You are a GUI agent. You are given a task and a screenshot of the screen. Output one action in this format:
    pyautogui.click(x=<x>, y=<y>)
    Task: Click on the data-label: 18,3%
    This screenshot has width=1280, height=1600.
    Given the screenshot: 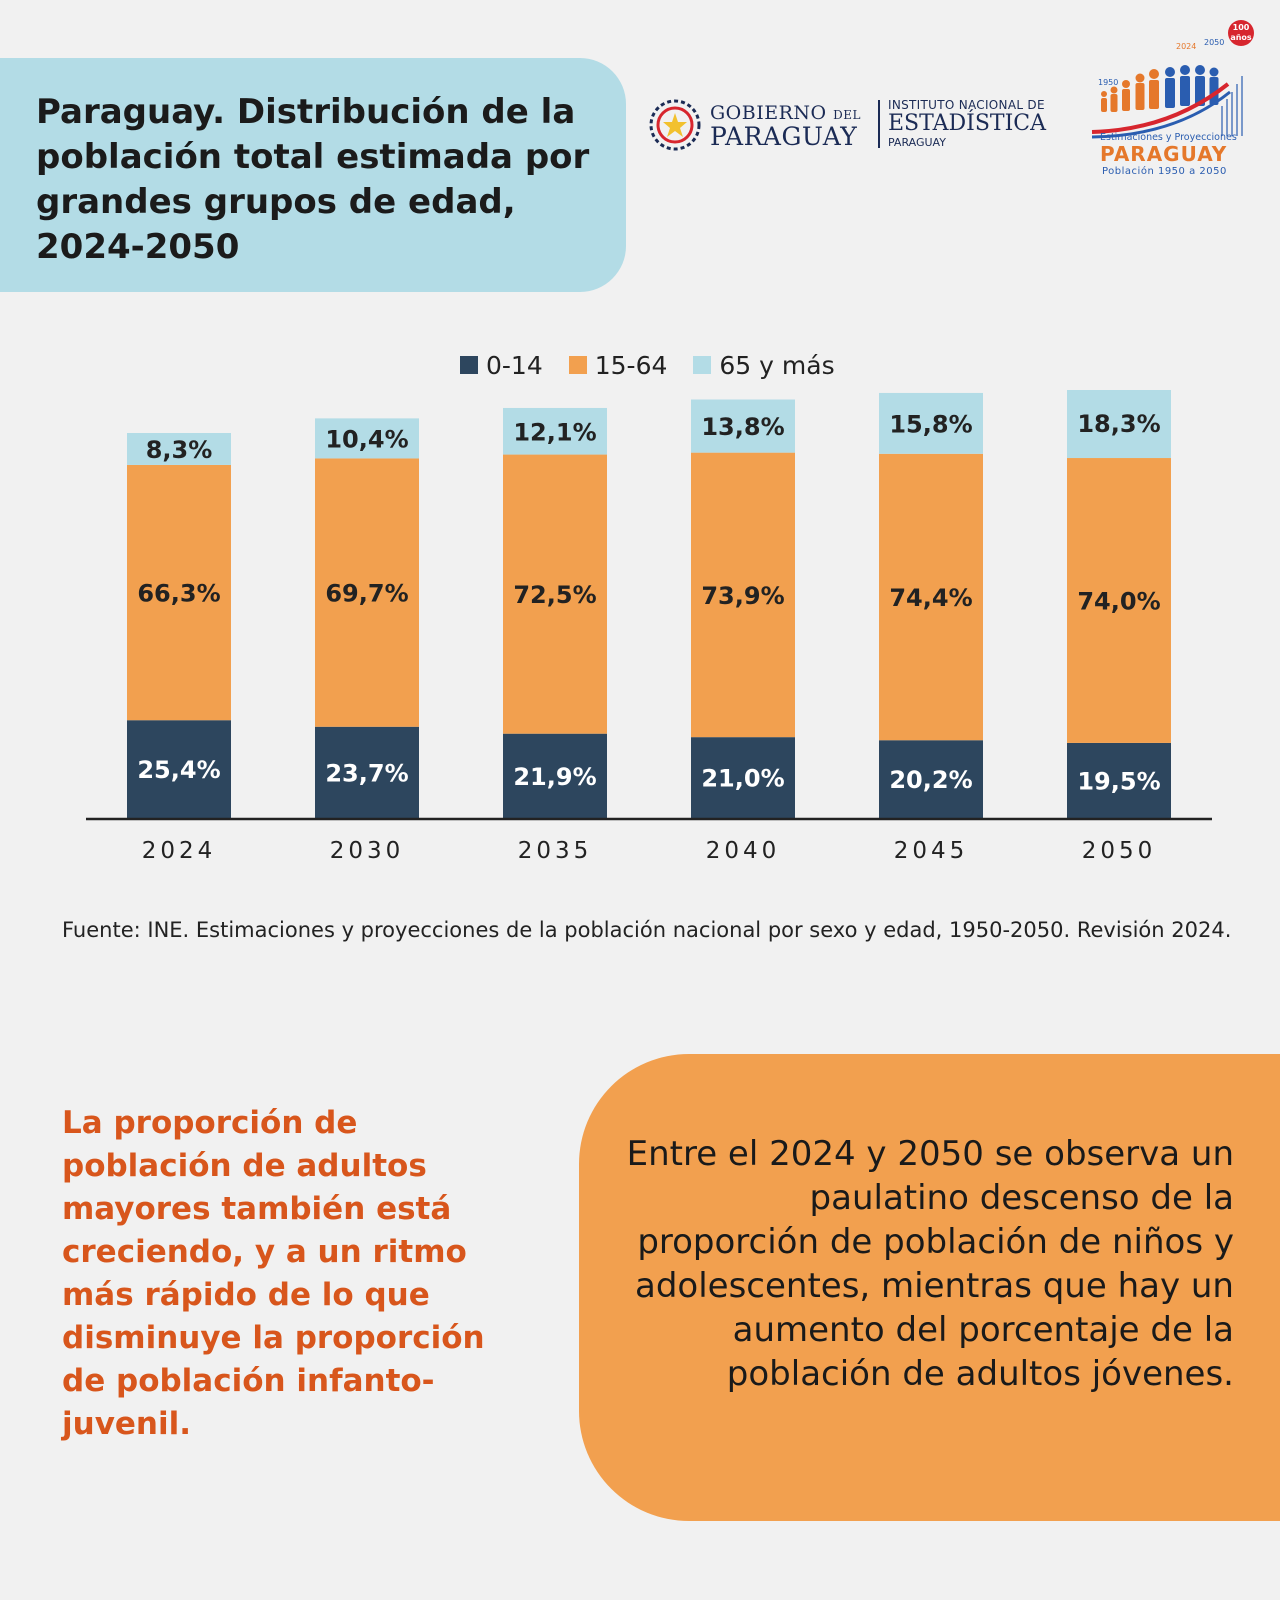 What is the action you would take?
    pyautogui.click(x=1118, y=424)
    